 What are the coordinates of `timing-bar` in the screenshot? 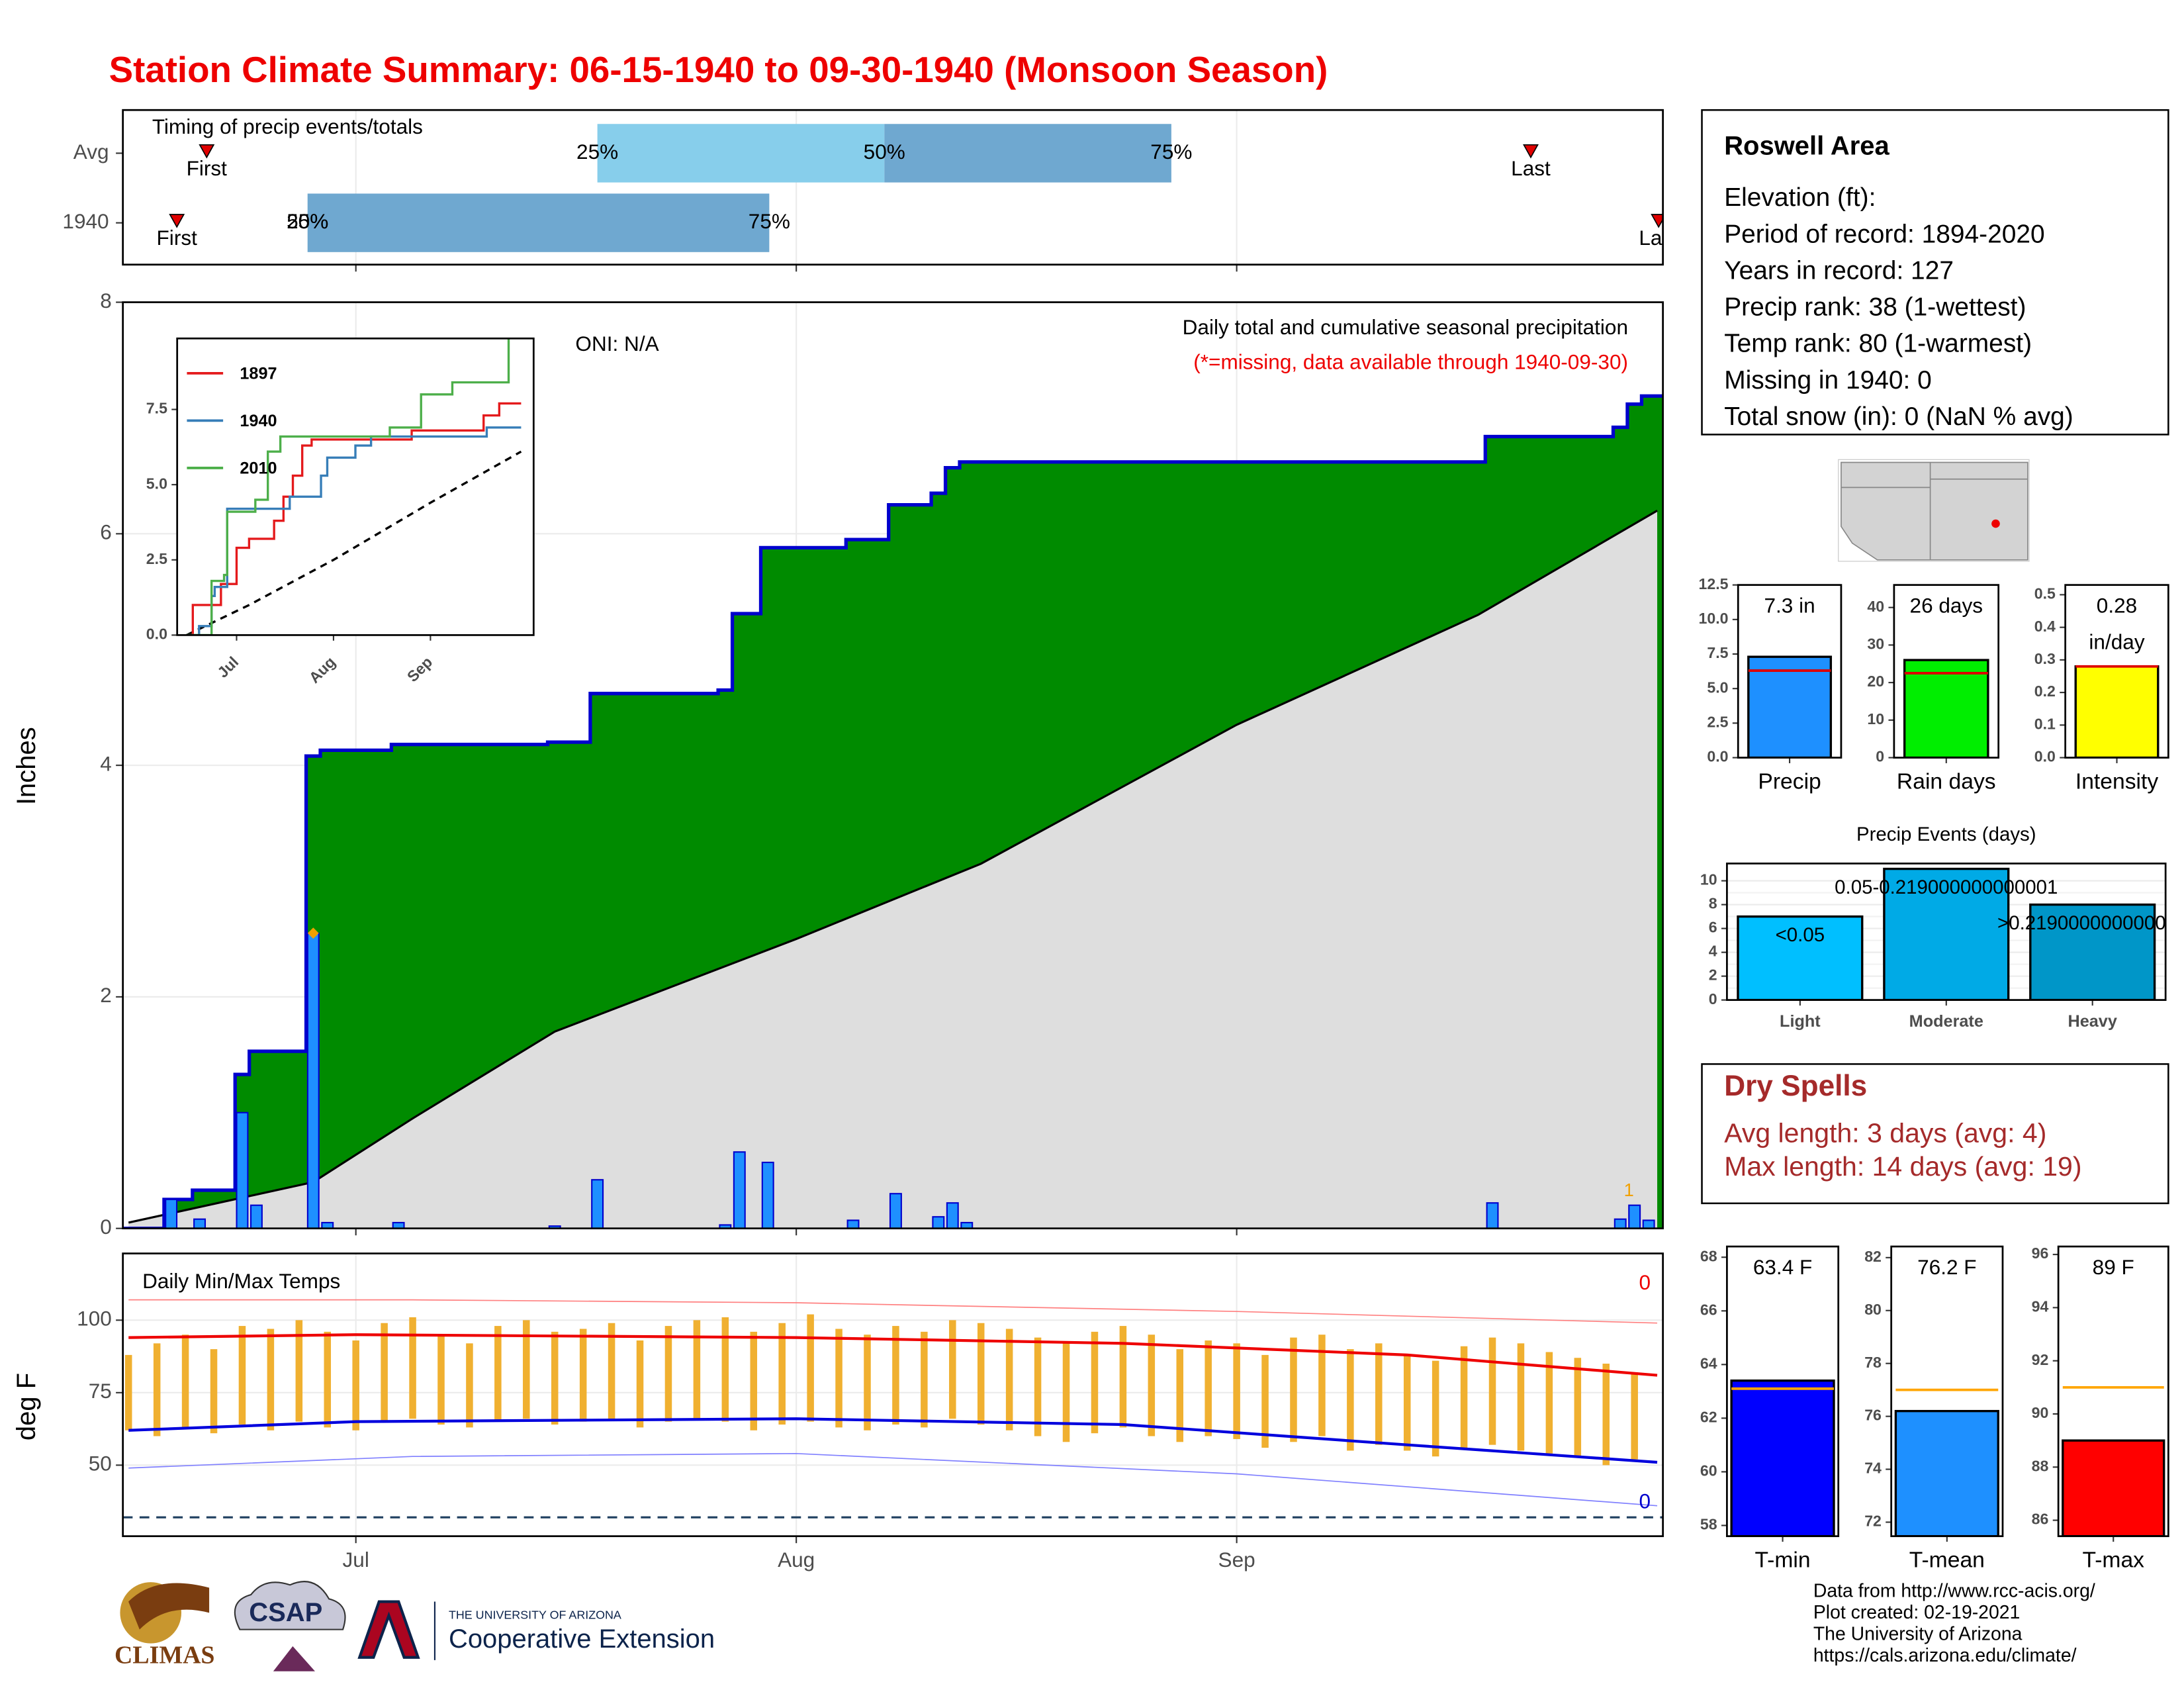 It's located at (1027, 153).